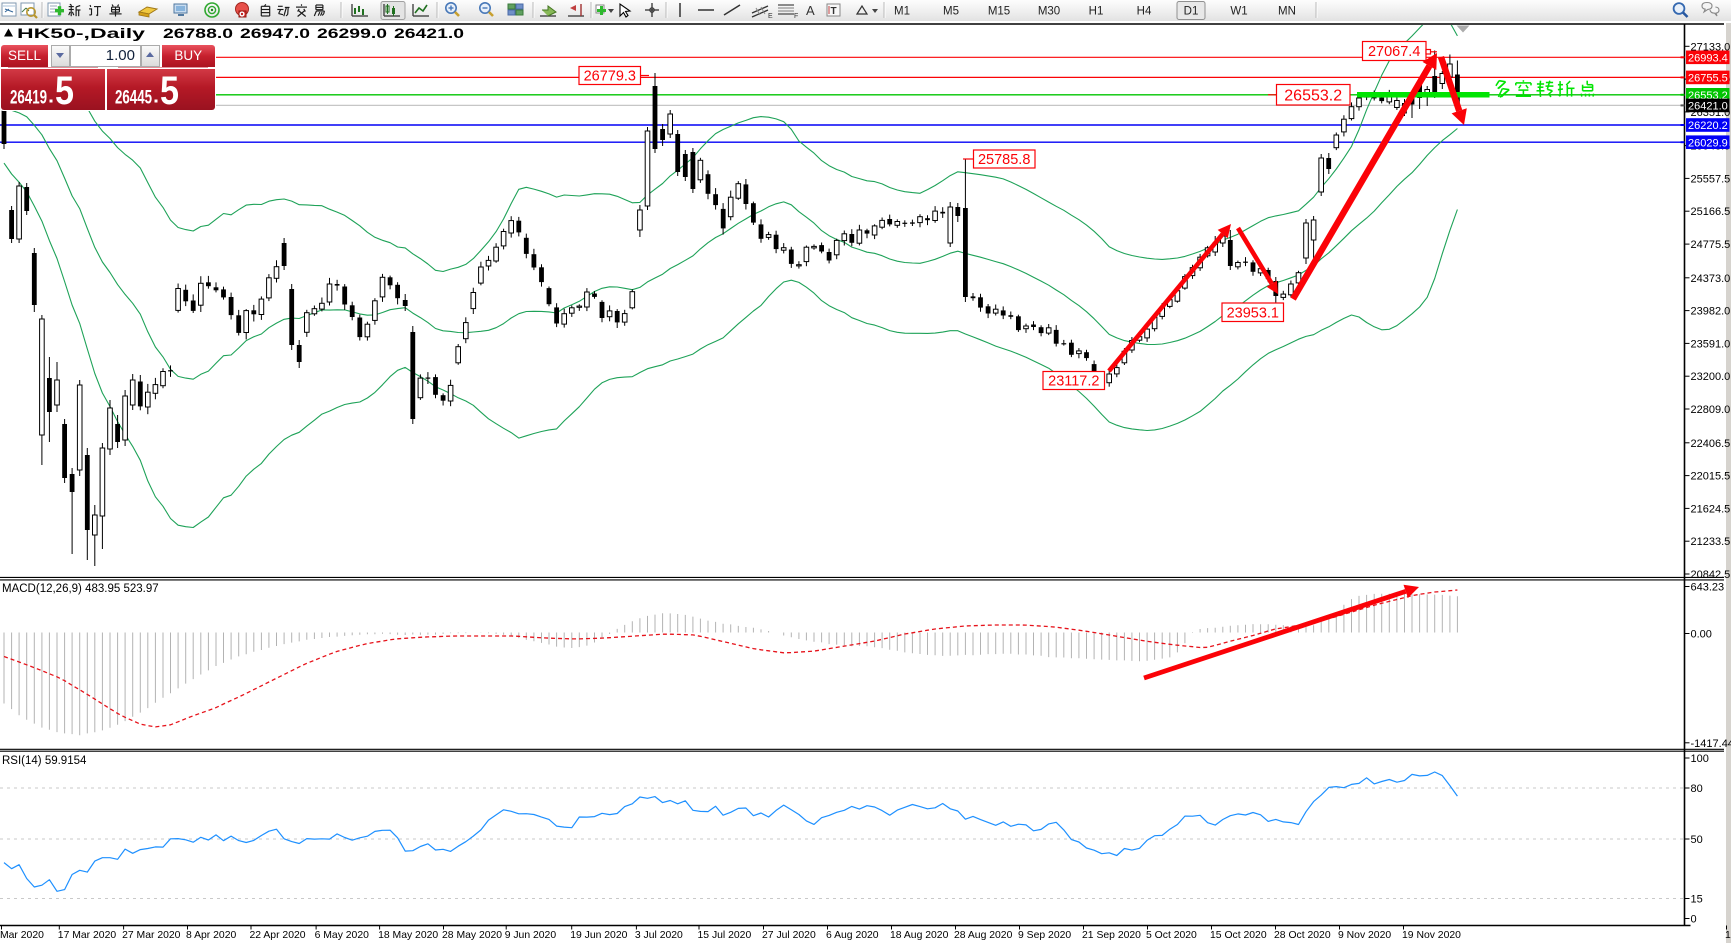 The image size is (1731, 943). Describe the element at coordinates (1711, 575) in the screenshot. I see `svg-text: 20842.5` at that location.